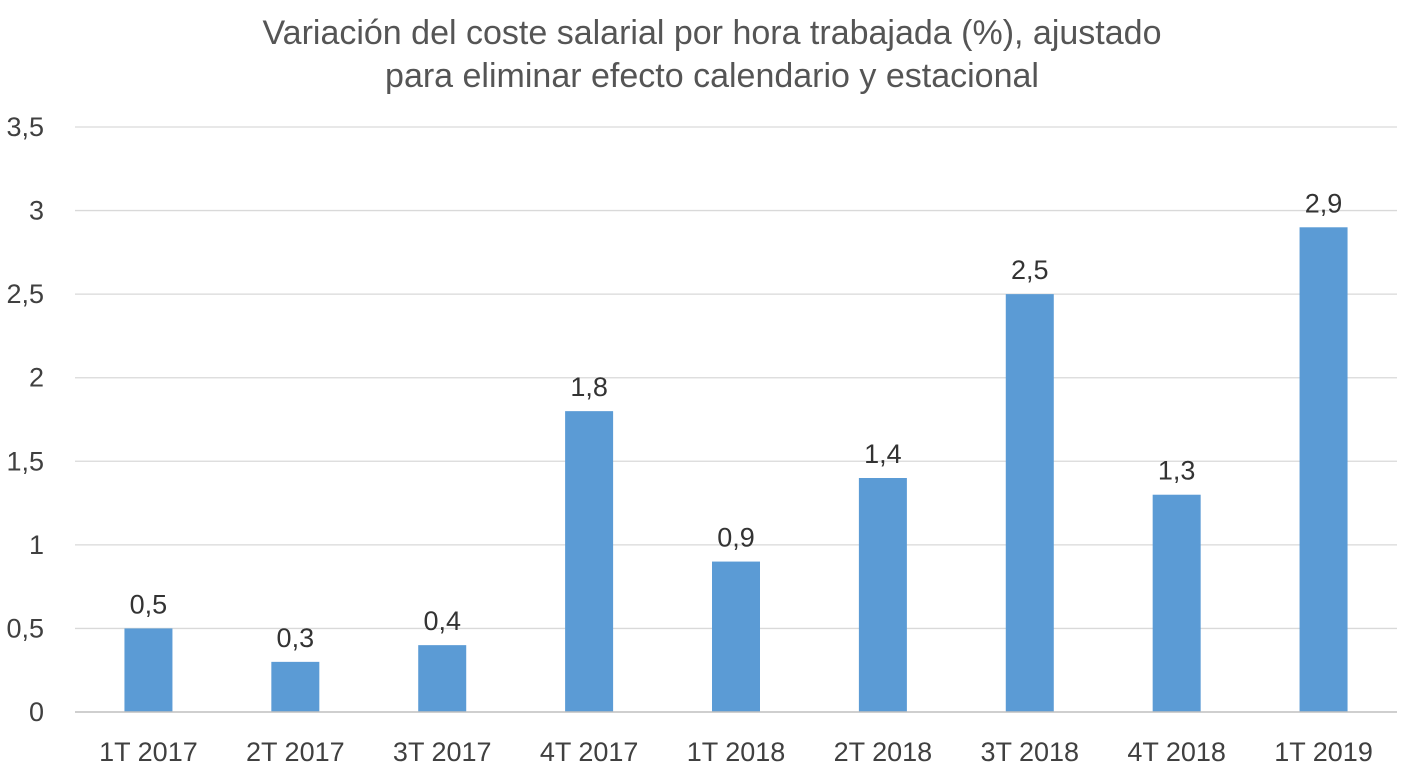 The width and height of the screenshot is (1427, 781). What do you see at coordinates (25, 294) in the screenshot?
I see `y-tick-label: 2,5` at bounding box center [25, 294].